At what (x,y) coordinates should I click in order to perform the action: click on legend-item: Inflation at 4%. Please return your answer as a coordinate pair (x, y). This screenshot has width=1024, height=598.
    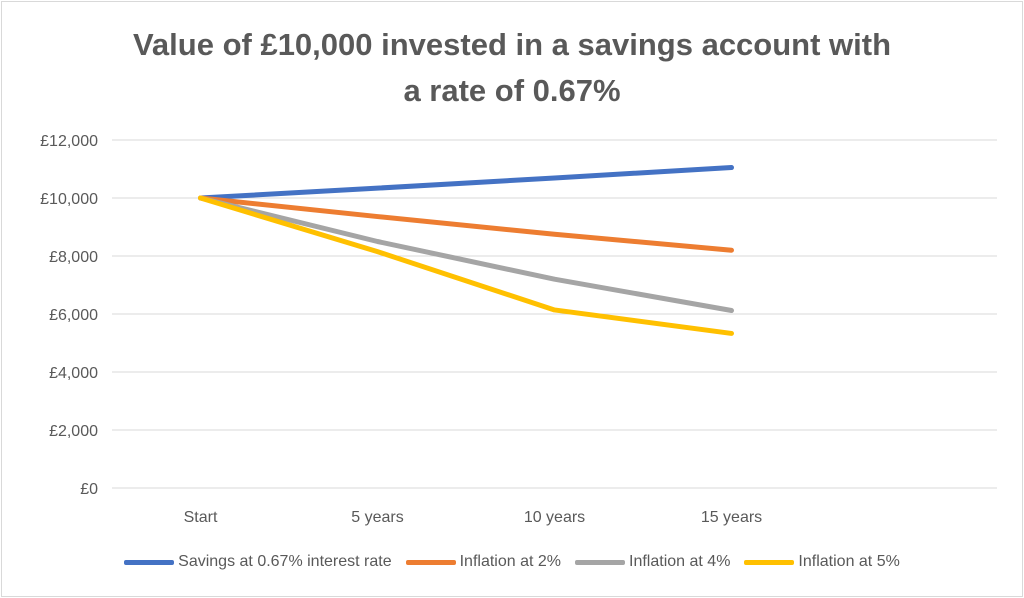
    Looking at the image, I should click on (652, 562).